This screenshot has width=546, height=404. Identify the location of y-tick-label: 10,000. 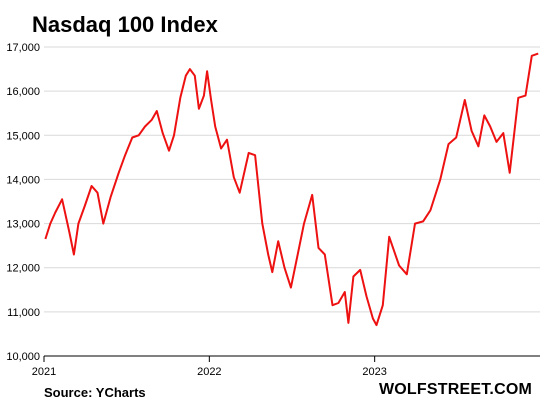
(23, 357).